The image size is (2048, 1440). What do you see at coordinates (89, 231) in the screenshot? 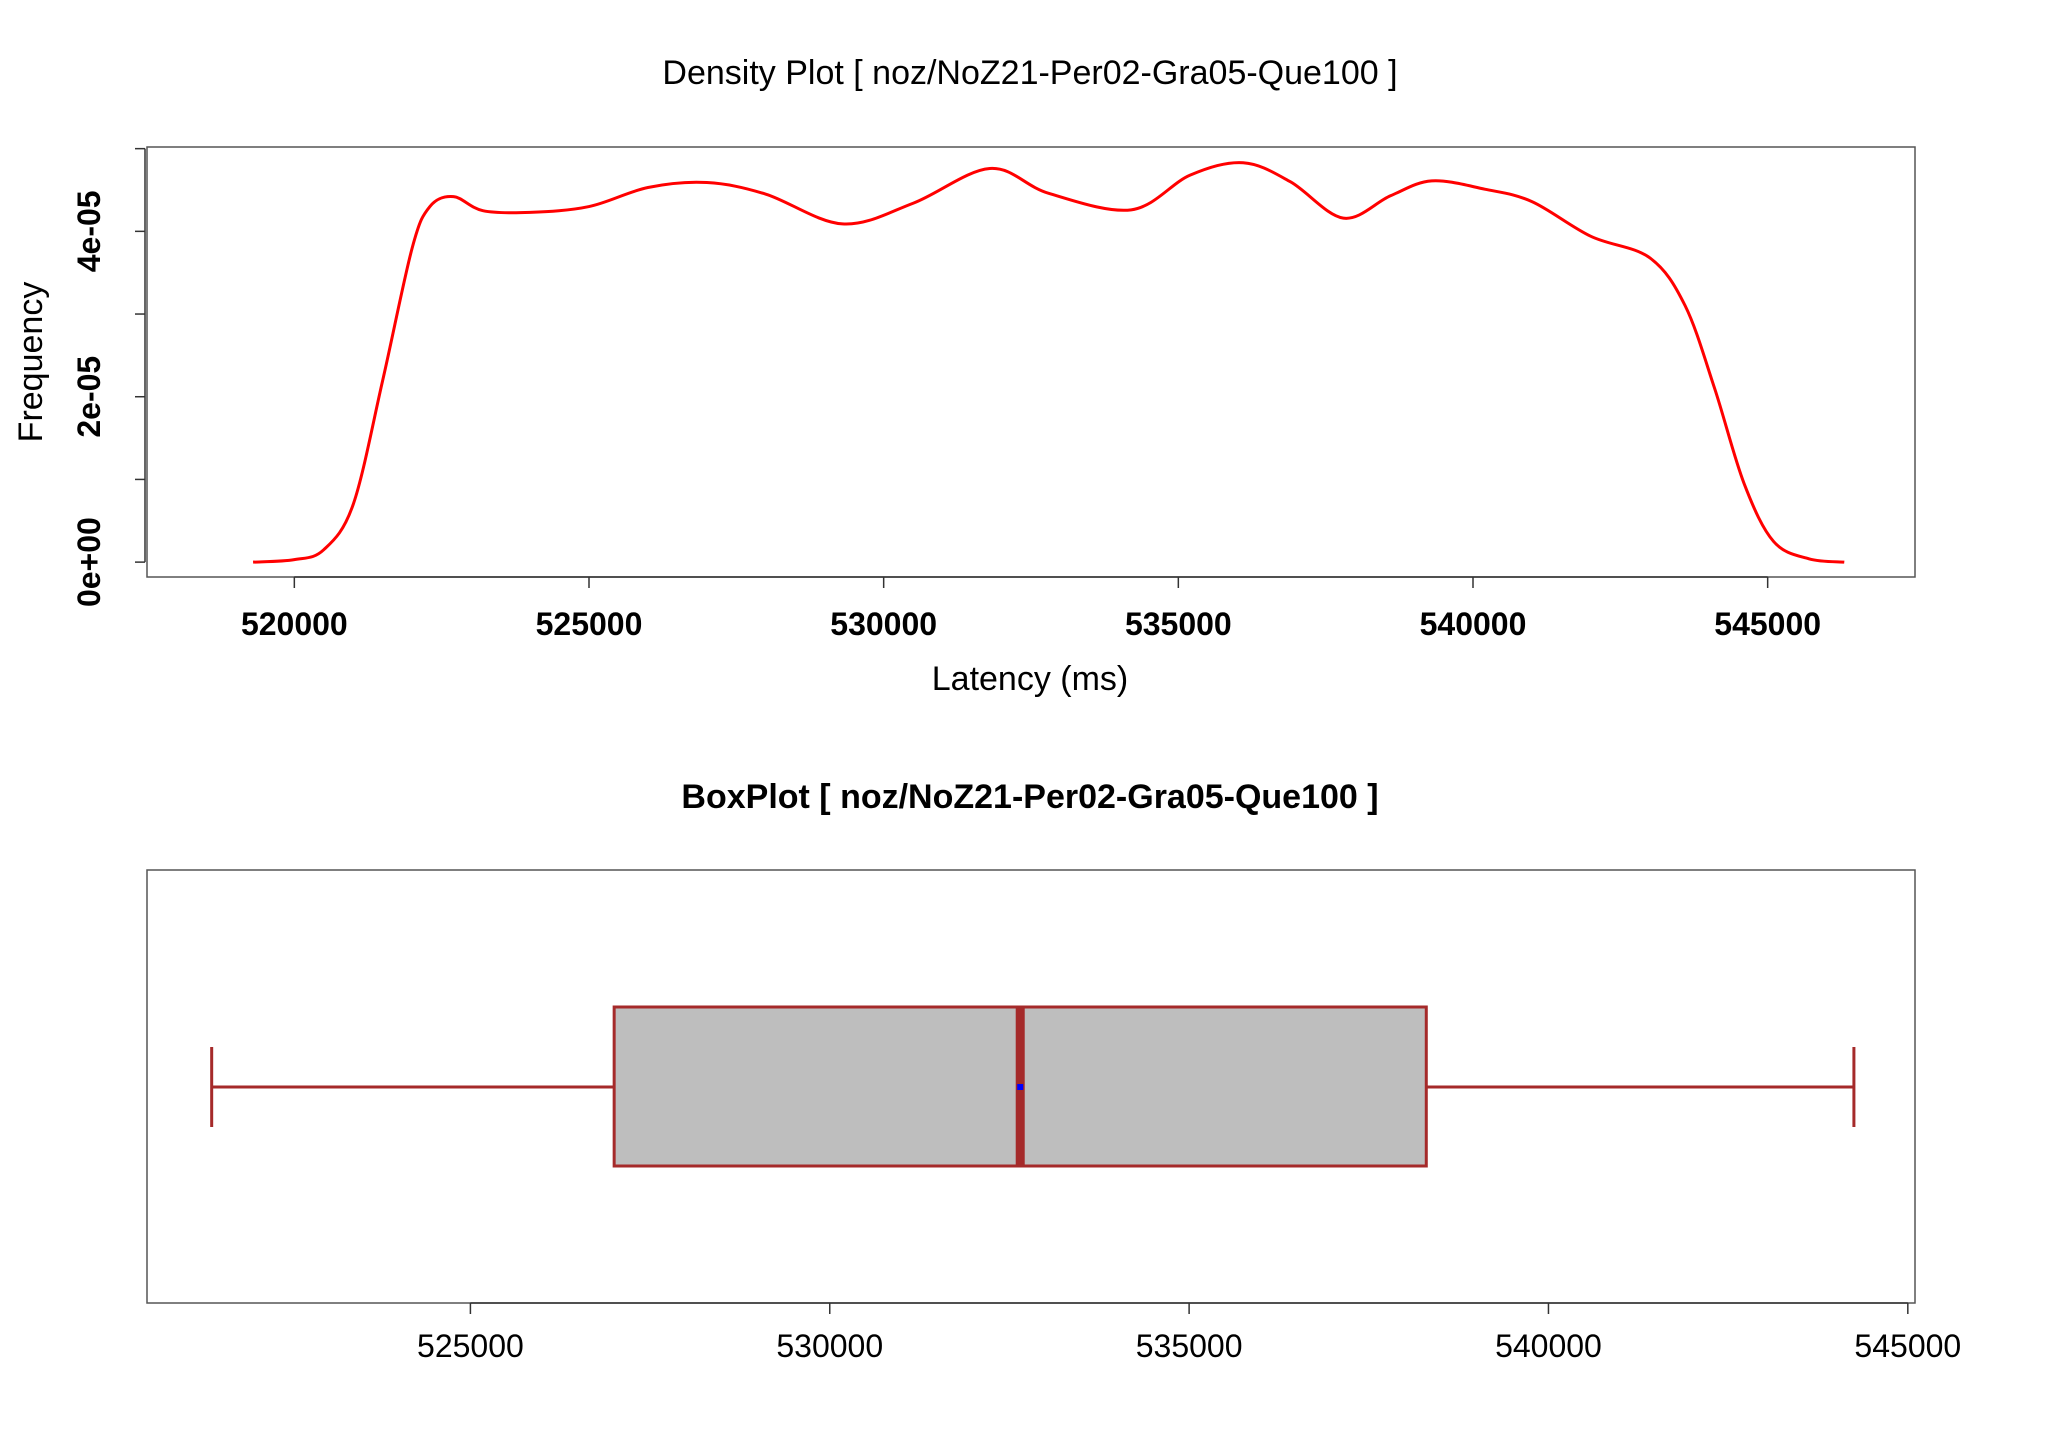
I see `density-y-tick-label: 4e-05` at bounding box center [89, 231].